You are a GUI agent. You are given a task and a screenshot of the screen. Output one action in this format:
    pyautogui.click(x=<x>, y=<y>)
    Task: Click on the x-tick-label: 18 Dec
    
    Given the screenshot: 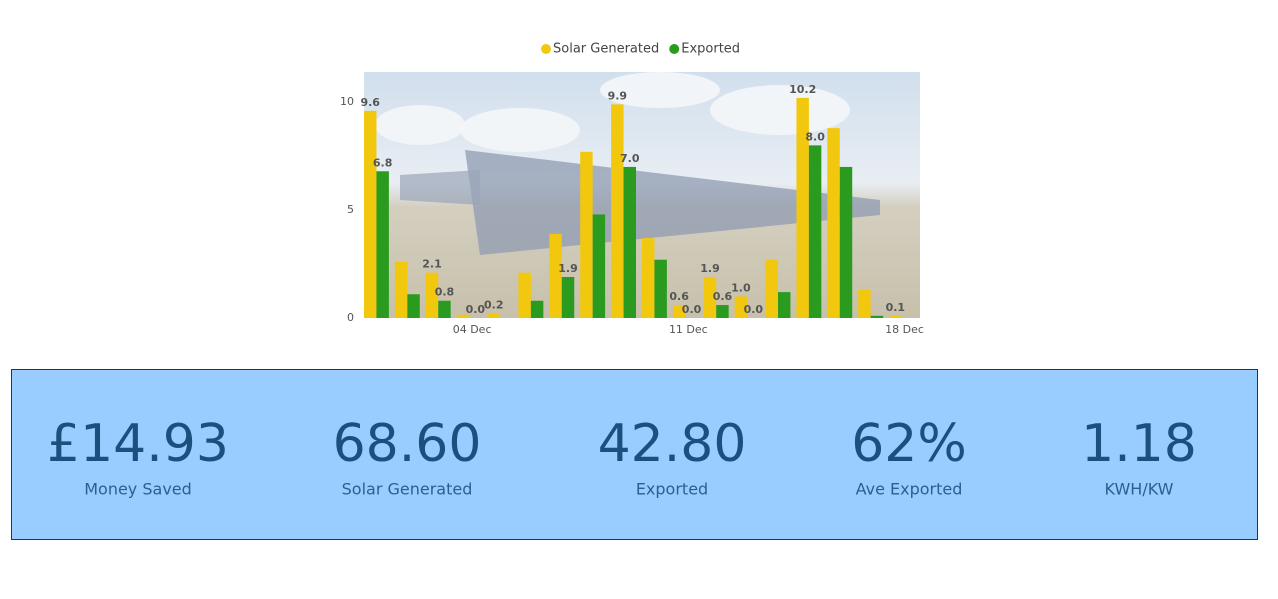 What is the action you would take?
    pyautogui.click(x=904, y=329)
    